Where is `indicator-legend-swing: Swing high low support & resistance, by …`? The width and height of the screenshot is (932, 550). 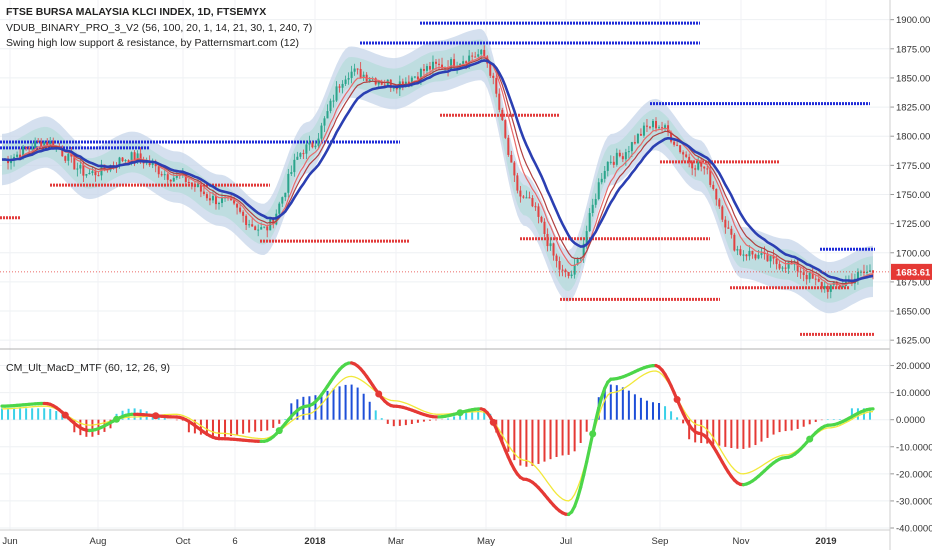
indicator-legend-swing: Swing high low support & resistance, by … is located at coordinates (152, 43).